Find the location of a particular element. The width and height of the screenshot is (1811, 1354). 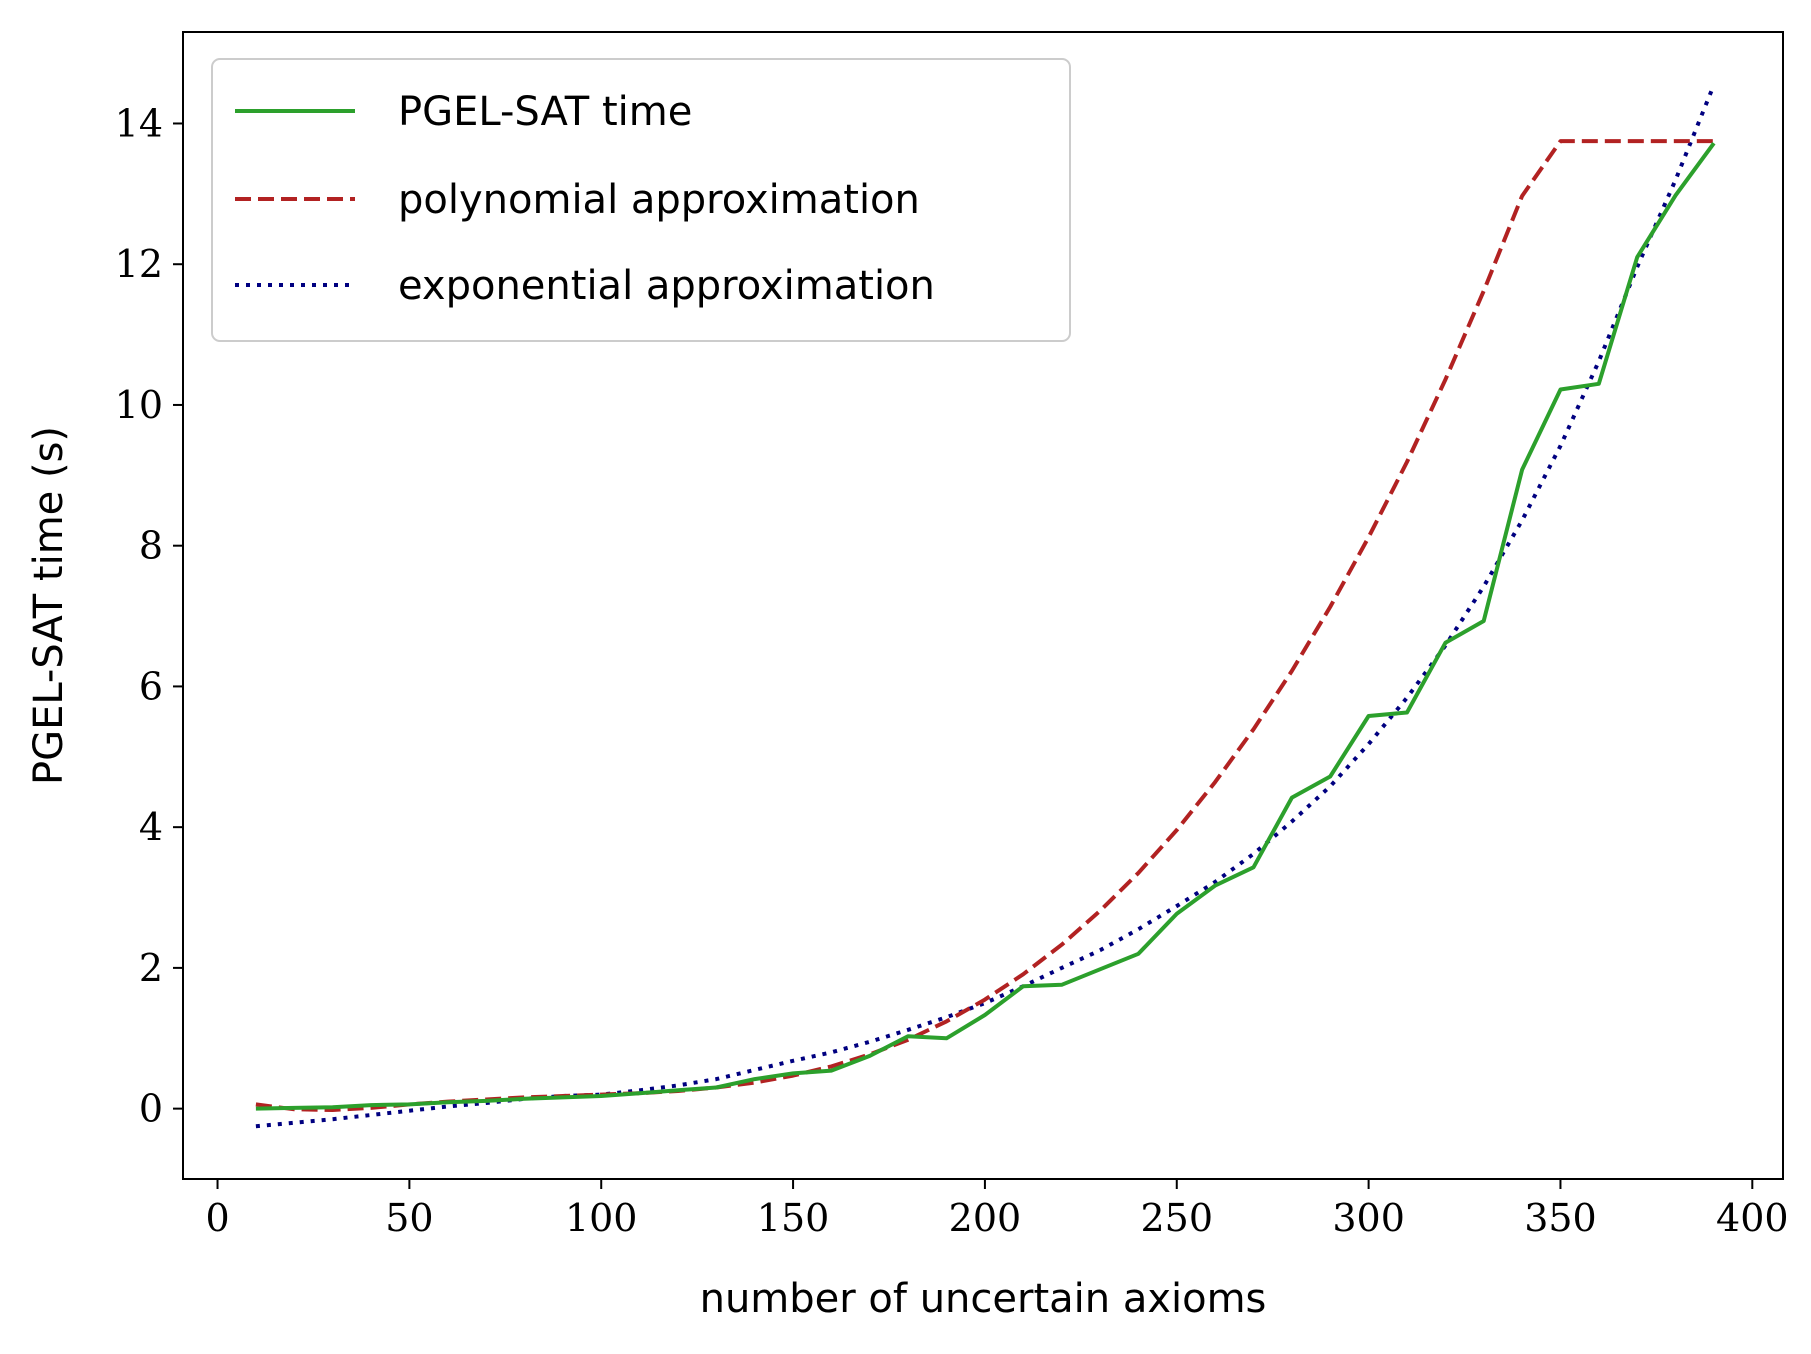

x-axis-label: number of uncertain axioms is located at coordinates (983, 1299).